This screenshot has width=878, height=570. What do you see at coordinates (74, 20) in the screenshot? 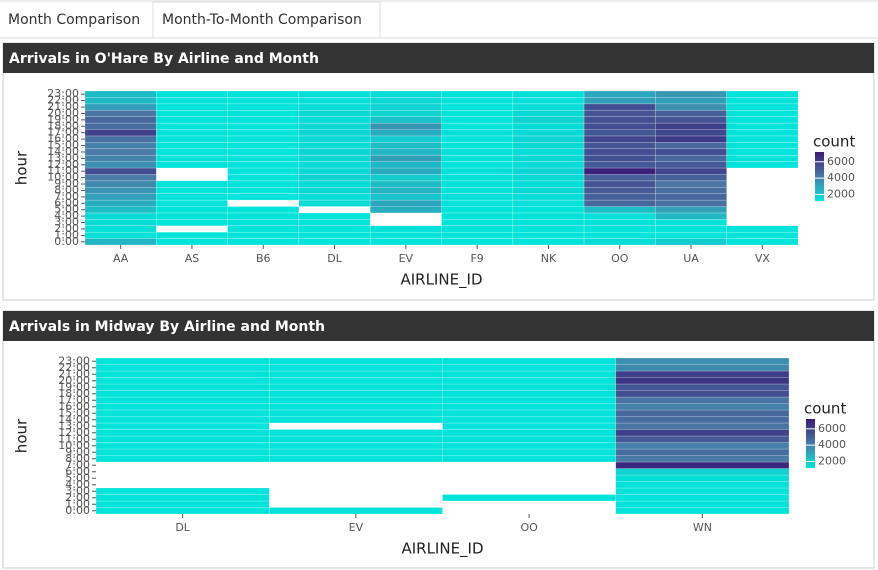
I see `tab: Month Comparison` at bounding box center [74, 20].